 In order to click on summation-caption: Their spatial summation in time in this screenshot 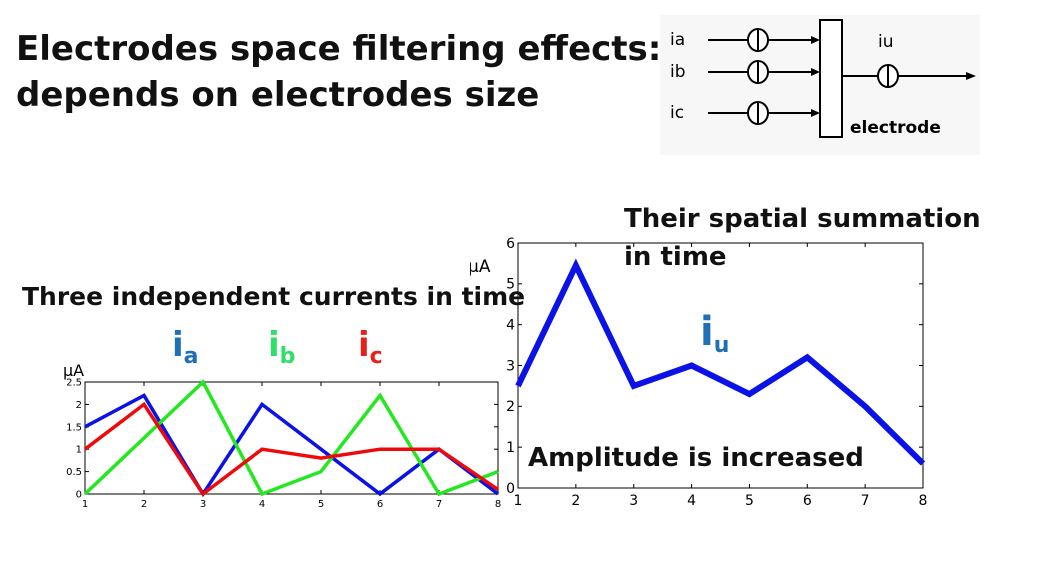, I will do `click(802, 238)`.